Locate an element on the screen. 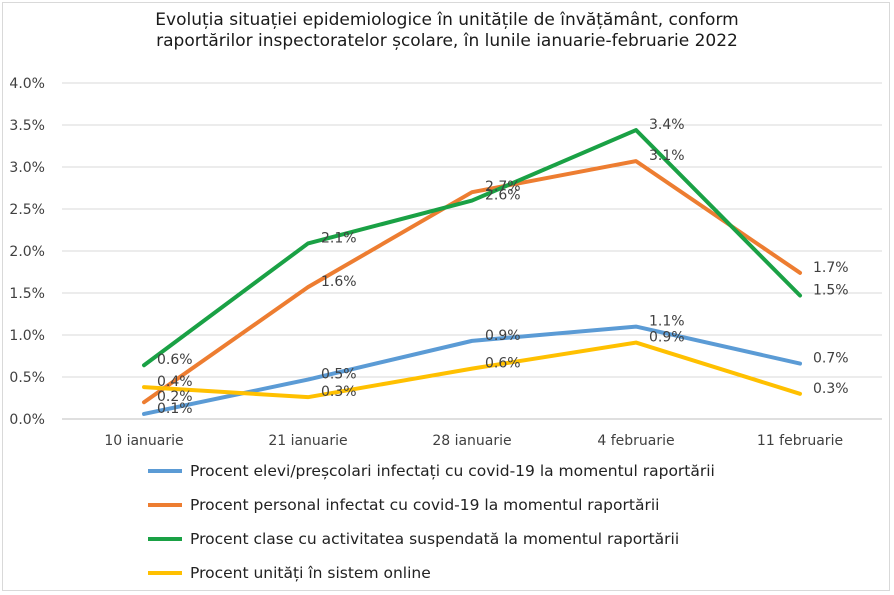  legend-label: Procent unități în sistem online is located at coordinates (310, 573).